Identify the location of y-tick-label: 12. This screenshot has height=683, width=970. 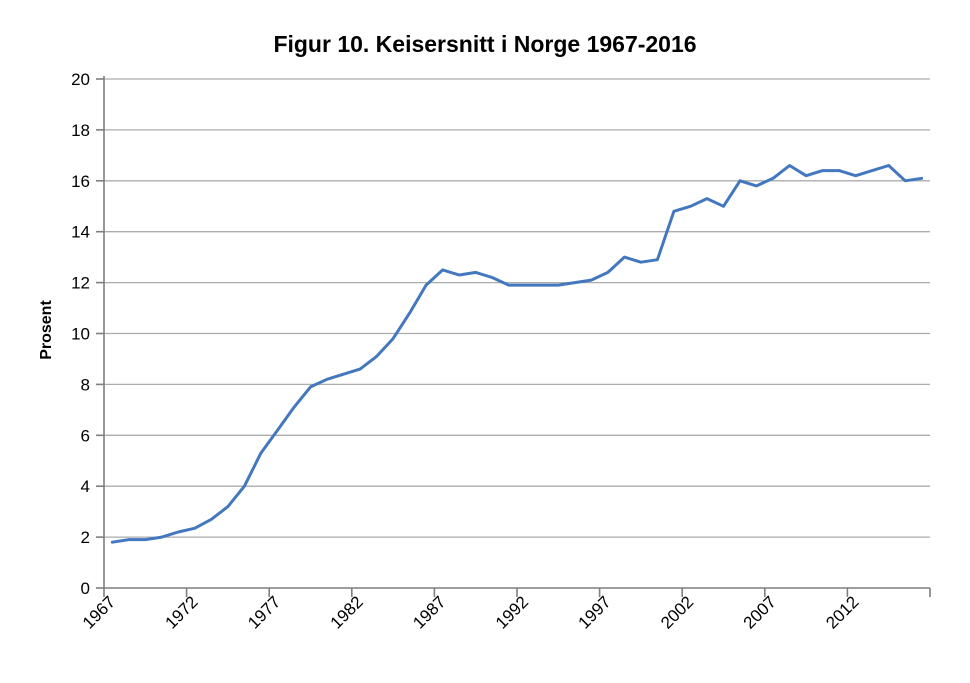
(80, 283).